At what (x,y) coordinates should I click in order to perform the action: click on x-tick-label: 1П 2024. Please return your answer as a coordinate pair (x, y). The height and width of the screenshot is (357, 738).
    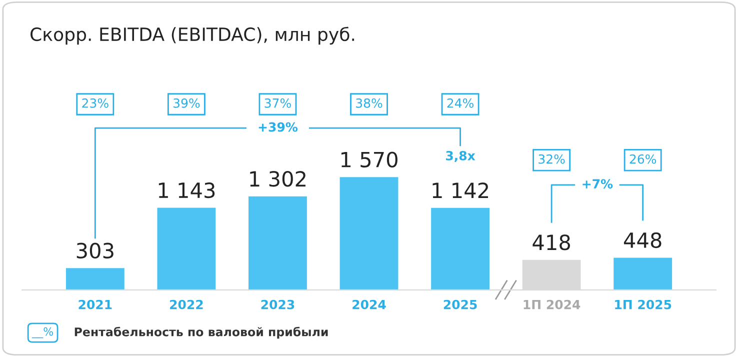
    Looking at the image, I should click on (552, 305).